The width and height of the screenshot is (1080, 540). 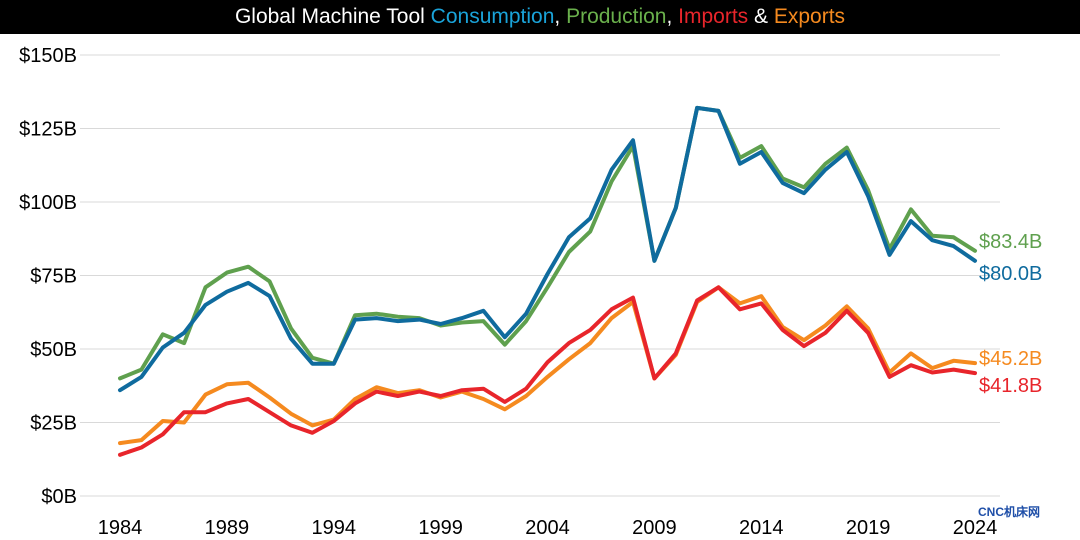 I want to click on y-tick-label: $125B, so click(x=48, y=130).